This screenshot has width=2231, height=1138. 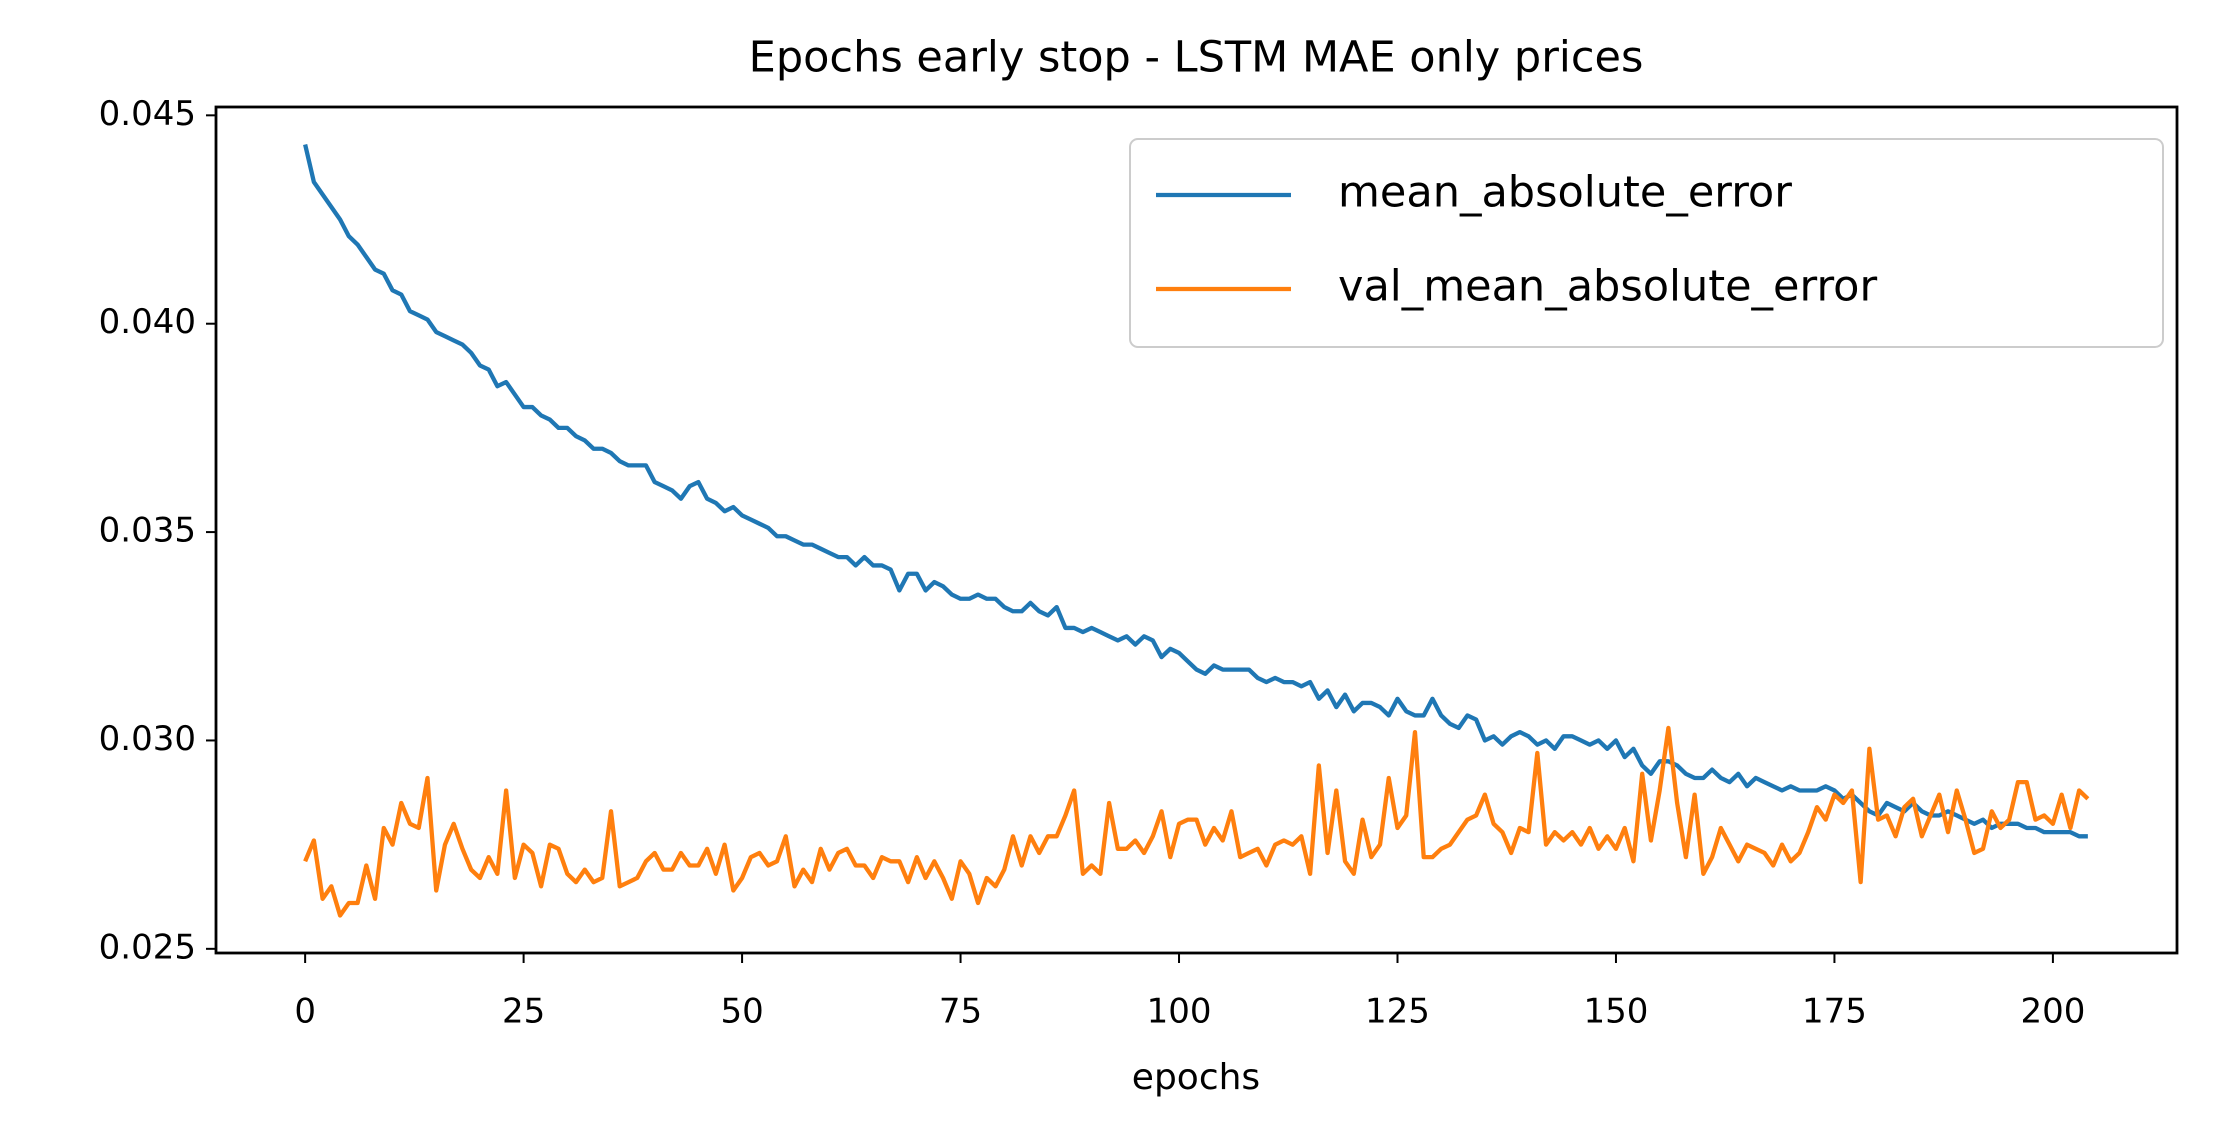 I want to click on x-tick-label: 100, so click(x=1179, y=1012).